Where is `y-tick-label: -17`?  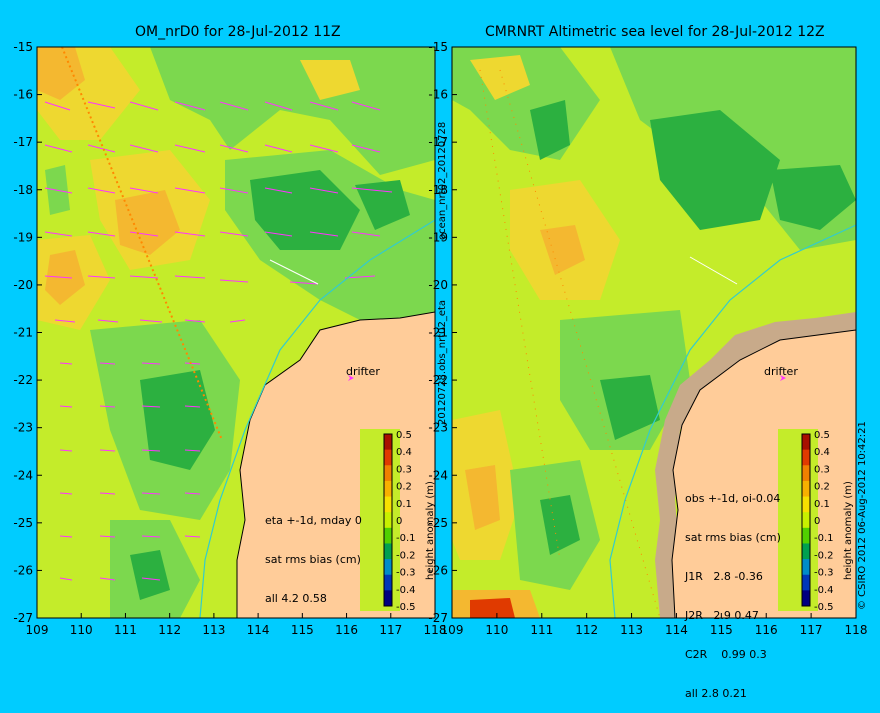 y-tick-label: -17 is located at coordinates (23, 142).